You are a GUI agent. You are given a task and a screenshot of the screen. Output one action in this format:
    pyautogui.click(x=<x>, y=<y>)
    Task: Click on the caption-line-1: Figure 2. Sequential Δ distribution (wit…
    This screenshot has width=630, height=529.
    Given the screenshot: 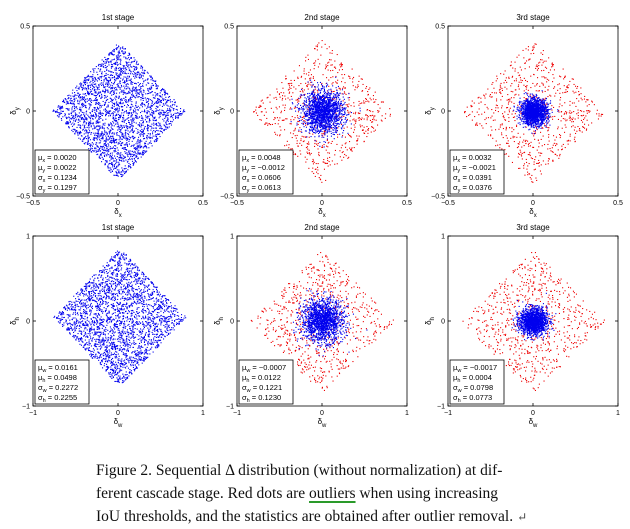 What is the action you would take?
    pyautogui.click(x=299, y=470)
    